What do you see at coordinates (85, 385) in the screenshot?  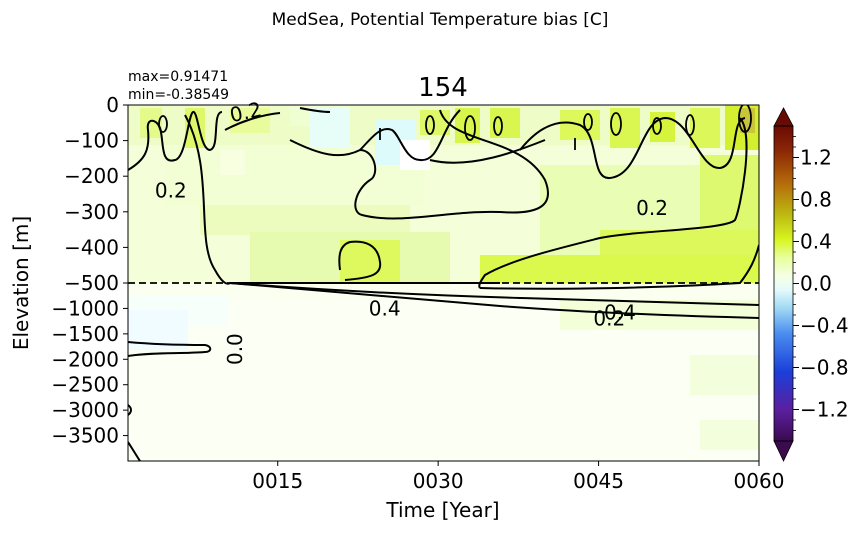 I see `y-tick-label: −2500` at bounding box center [85, 385].